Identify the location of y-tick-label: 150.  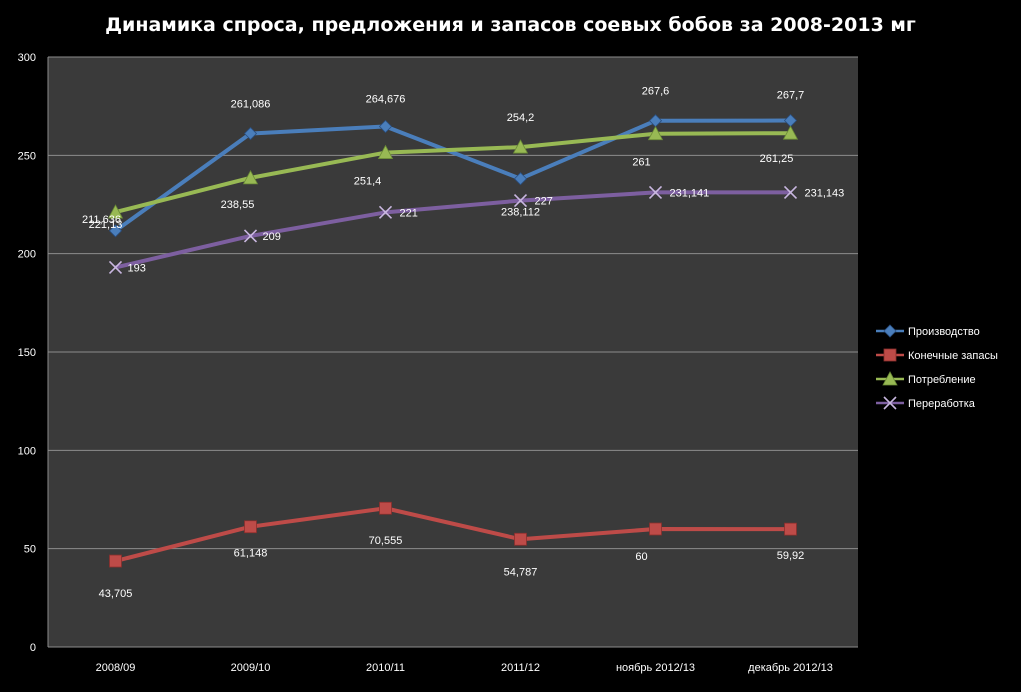
(27, 353).